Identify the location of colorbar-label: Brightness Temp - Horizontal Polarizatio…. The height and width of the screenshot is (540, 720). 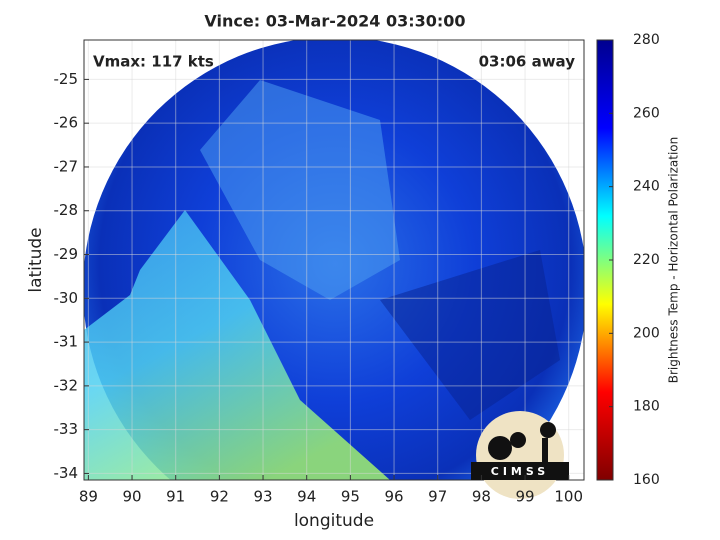
(674, 260).